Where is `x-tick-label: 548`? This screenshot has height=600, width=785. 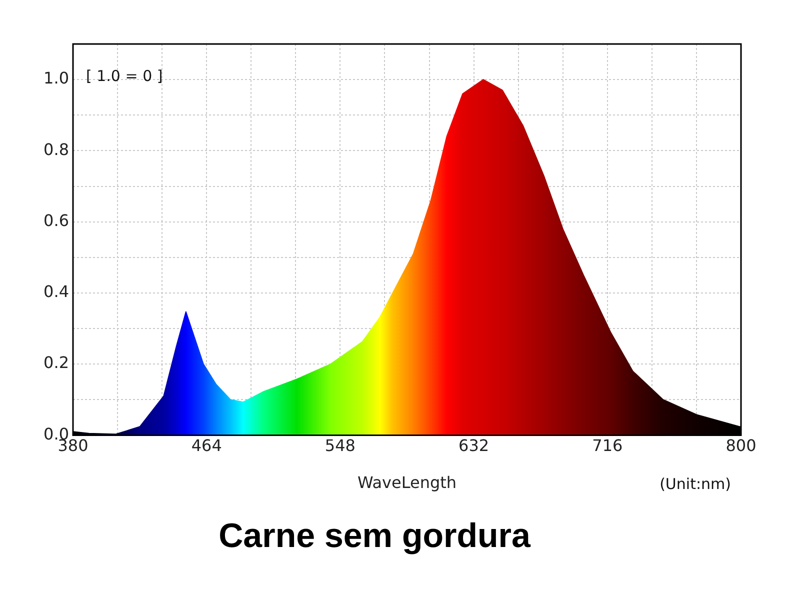 x-tick-label: 548 is located at coordinates (340, 445).